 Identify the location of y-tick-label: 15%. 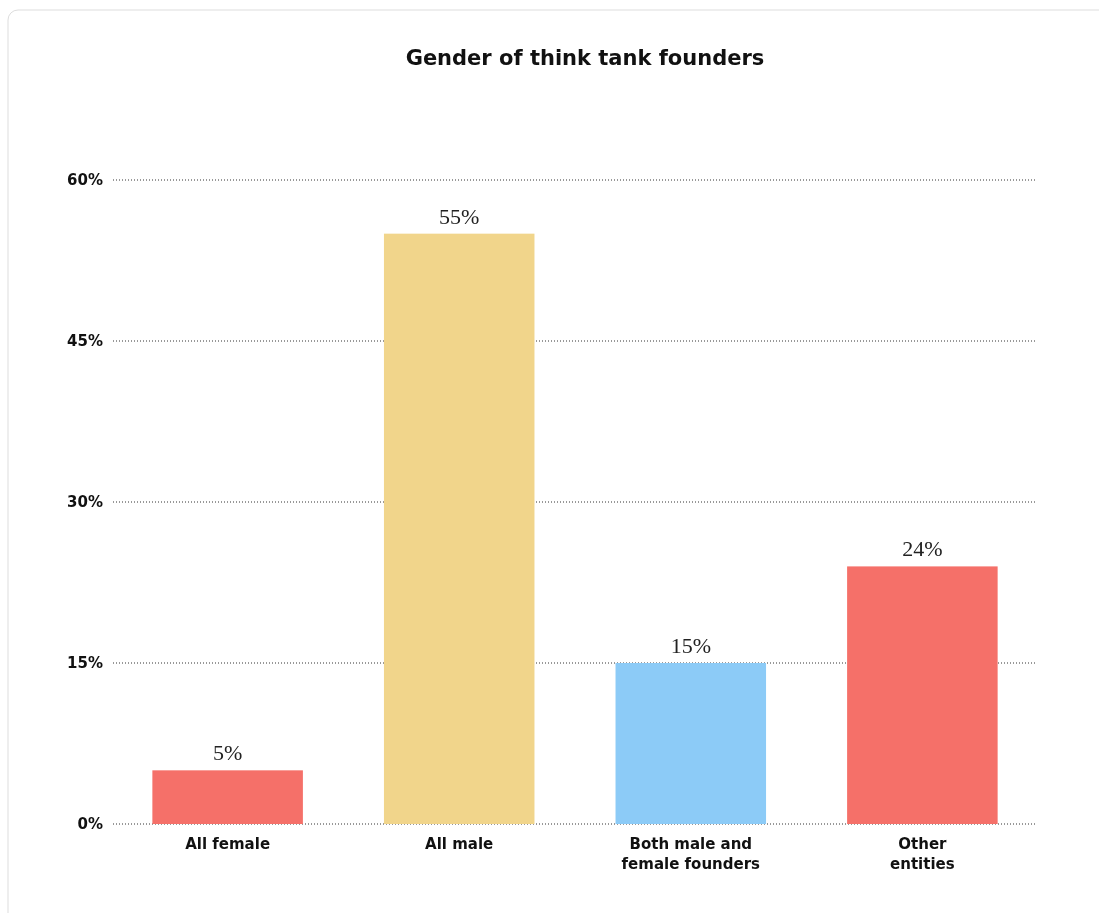
(85, 663).